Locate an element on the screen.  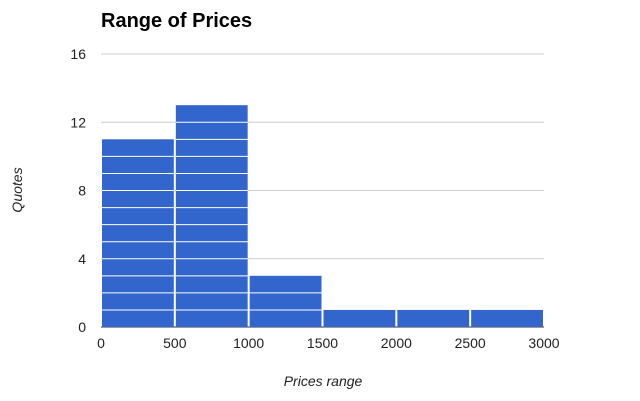
bar-1500-2000 is located at coordinates (359, 318).